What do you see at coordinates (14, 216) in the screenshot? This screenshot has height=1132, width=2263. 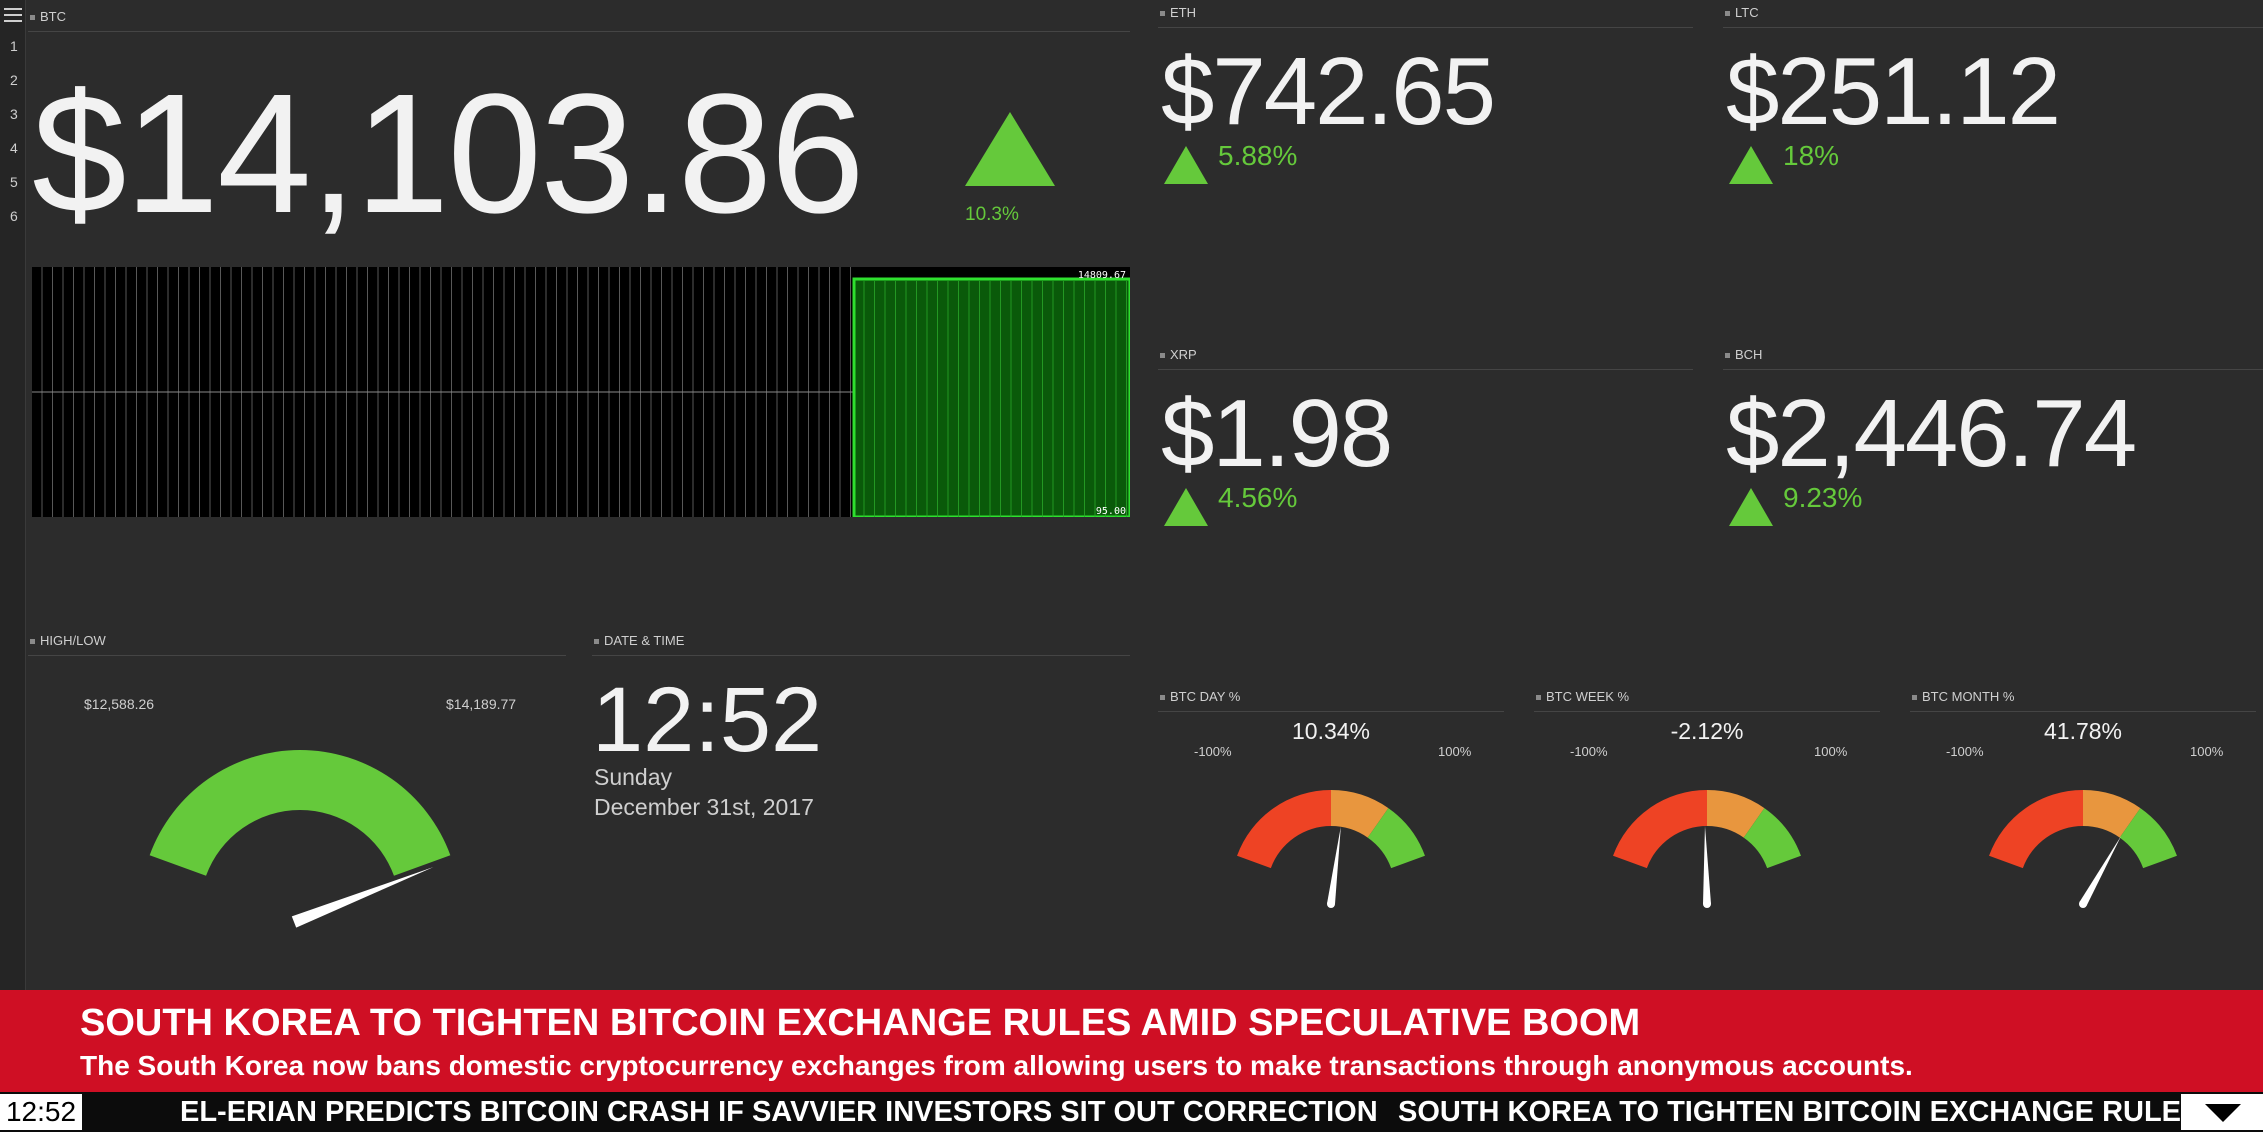 I see `row-number: 6` at bounding box center [14, 216].